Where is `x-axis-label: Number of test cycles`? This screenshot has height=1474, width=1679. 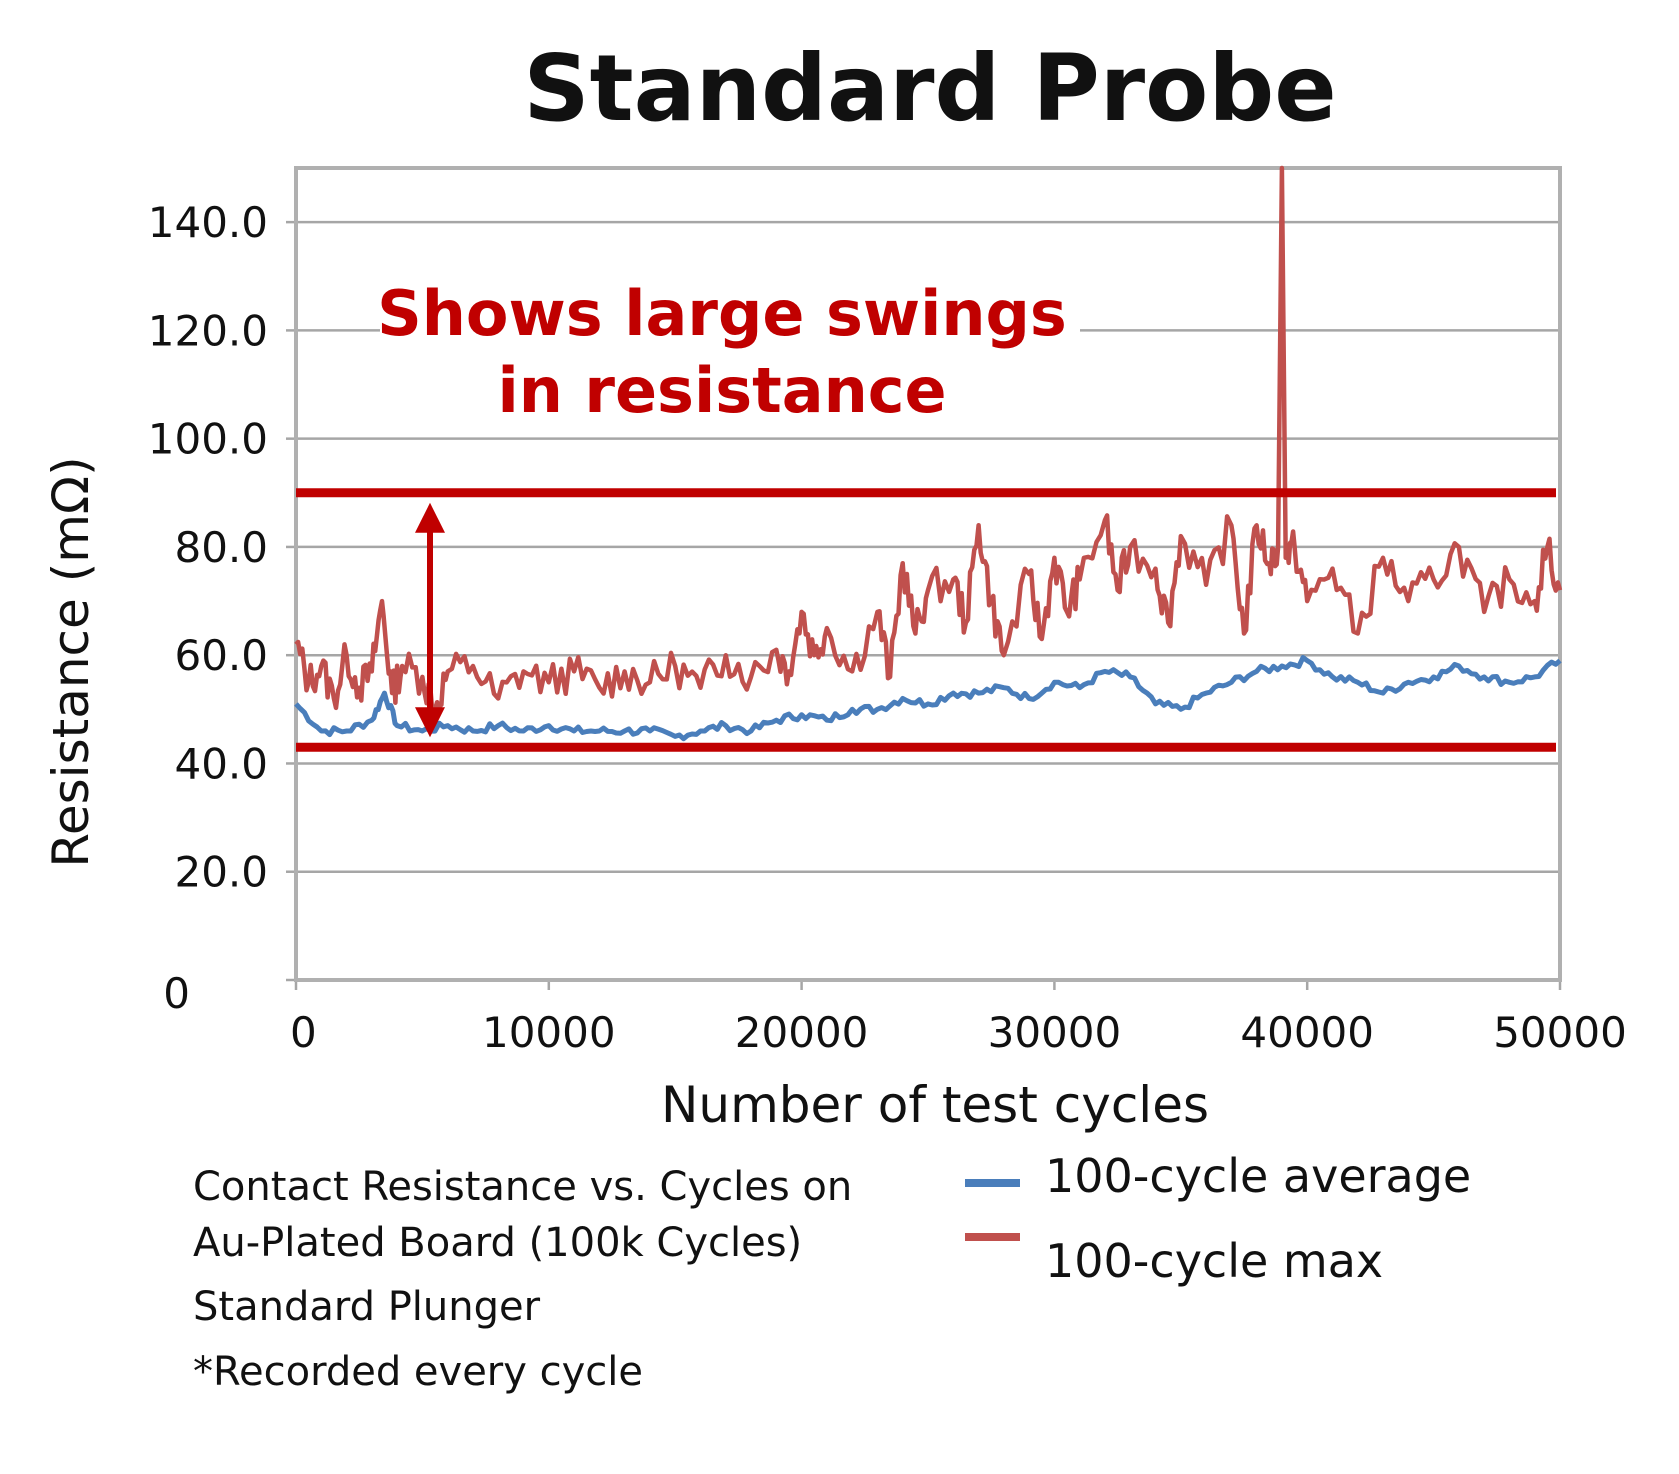 x-axis-label: Number of test cycles is located at coordinates (935, 1105).